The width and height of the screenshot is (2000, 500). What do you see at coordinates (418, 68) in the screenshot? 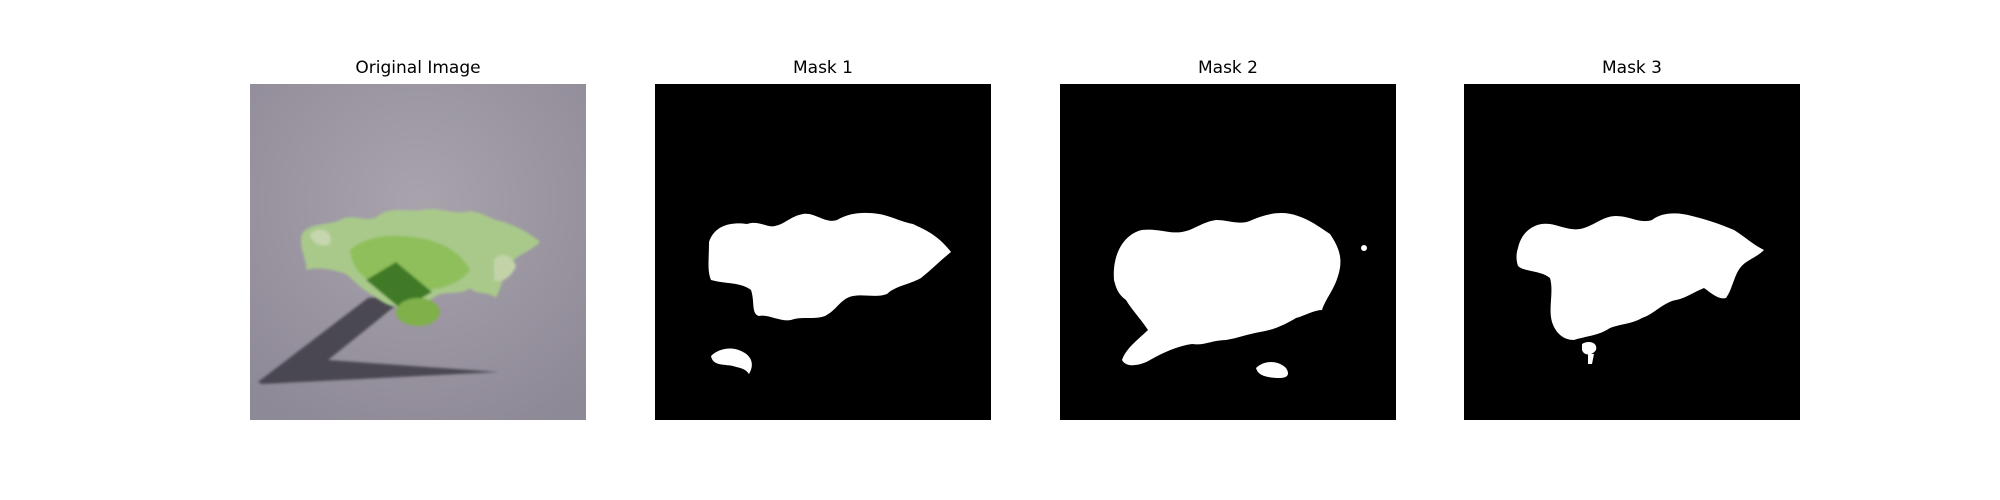
I see `panel-title: Original Image` at bounding box center [418, 68].